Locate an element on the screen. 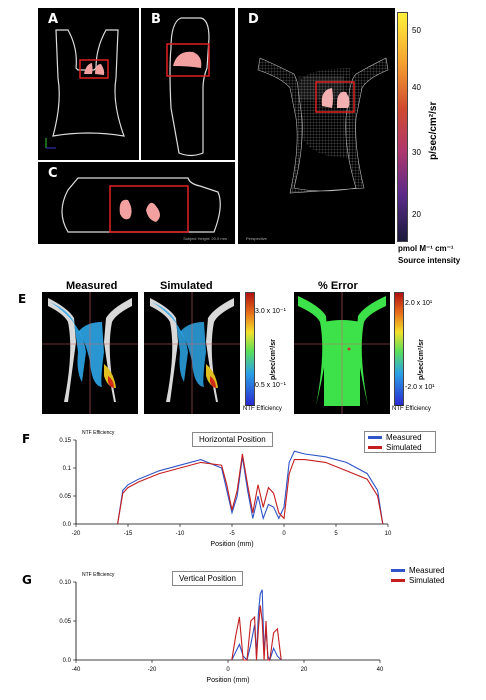 The height and width of the screenshot is (700, 486). panel-a-coronal-view: A is located at coordinates (88, 84).